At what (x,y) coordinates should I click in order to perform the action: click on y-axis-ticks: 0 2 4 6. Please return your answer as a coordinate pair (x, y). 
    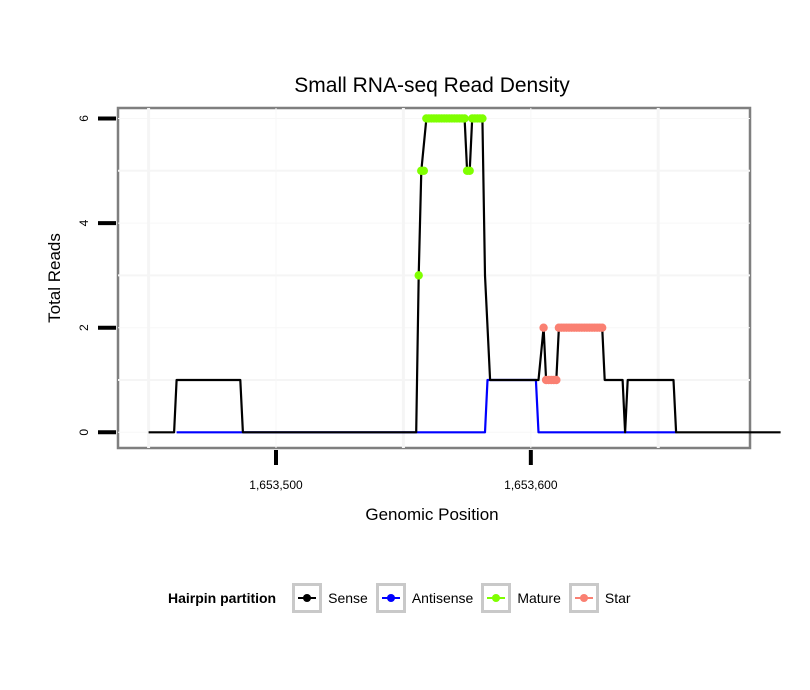
    Looking at the image, I should click on (96, 275).